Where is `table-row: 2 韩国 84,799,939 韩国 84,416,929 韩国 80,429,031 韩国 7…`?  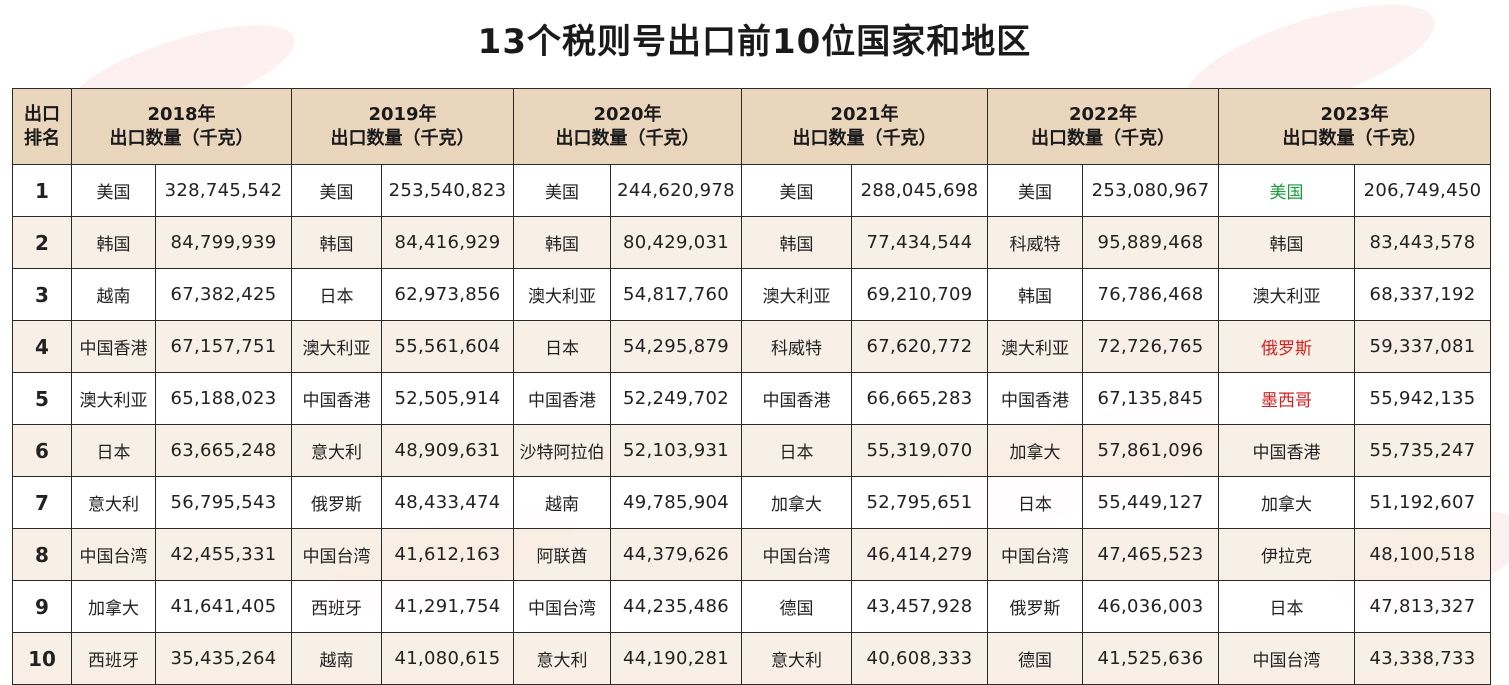
table-row: 2 韩国 84,799,939 韩国 84,416,929 韩国 80,429,031 韩国 7… is located at coordinates (751, 242).